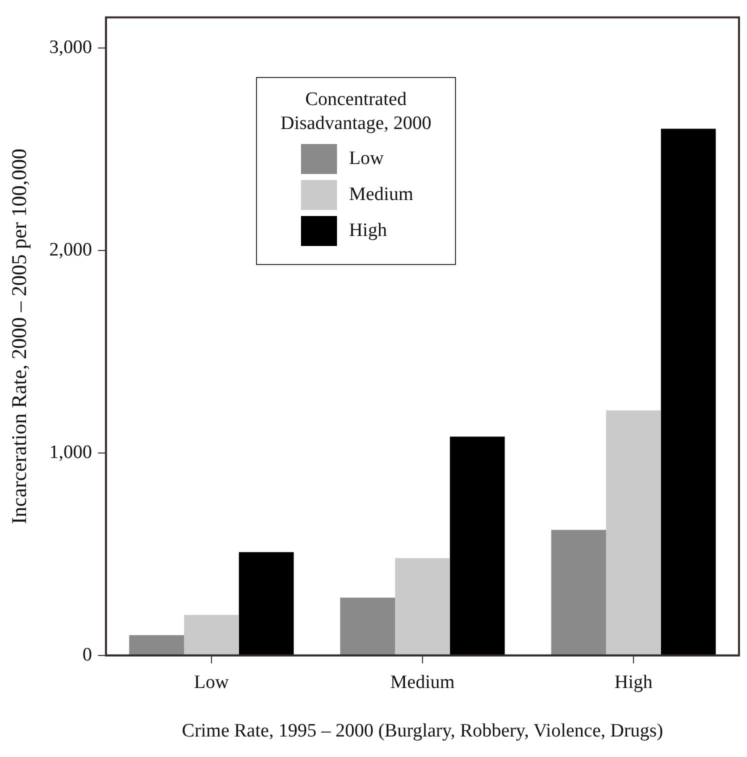 Image resolution: width=747 pixels, height=757 pixels. I want to click on x-tick-label: Low, so click(212, 682).